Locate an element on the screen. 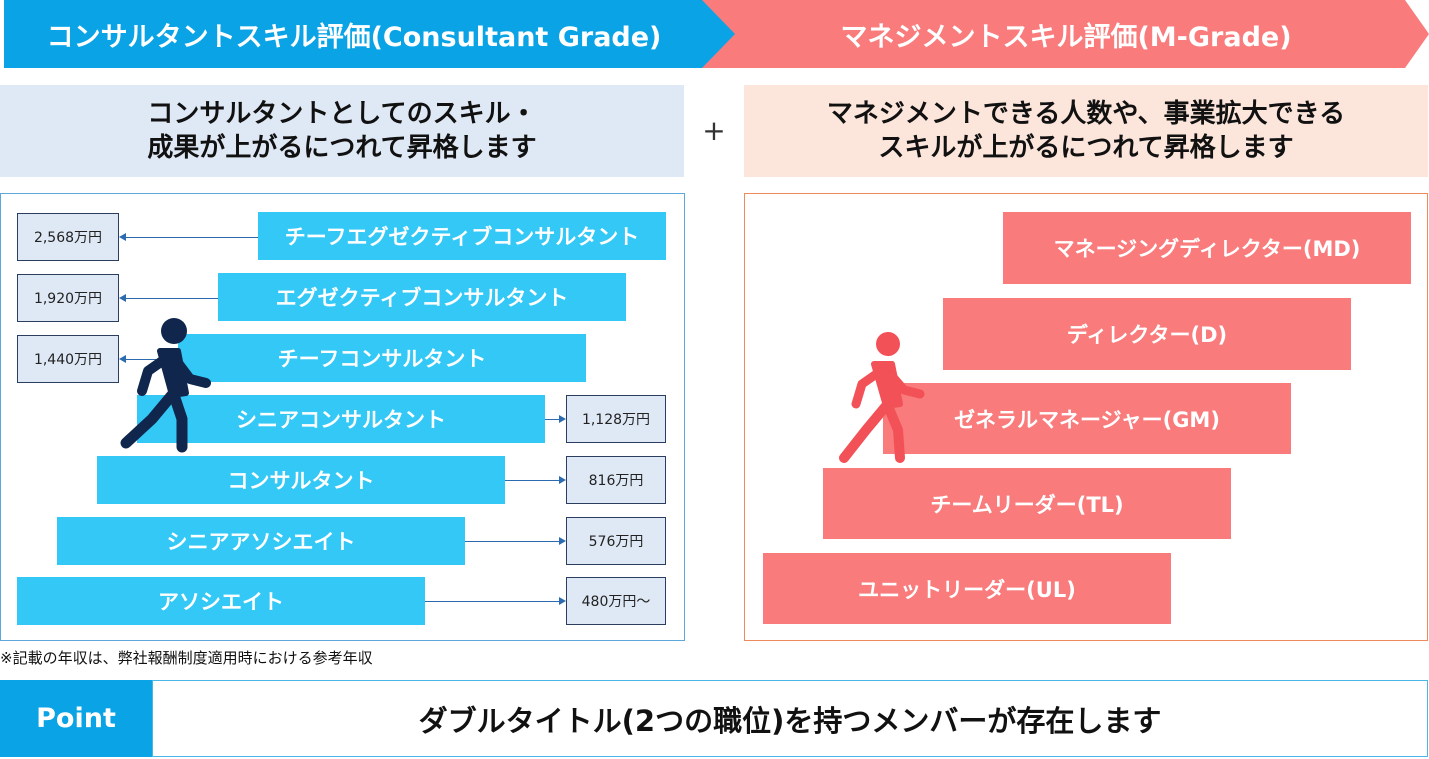 The height and width of the screenshot is (759, 1429). consultant-grade-bar-6: シニアアソシエイト is located at coordinates (261, 541).